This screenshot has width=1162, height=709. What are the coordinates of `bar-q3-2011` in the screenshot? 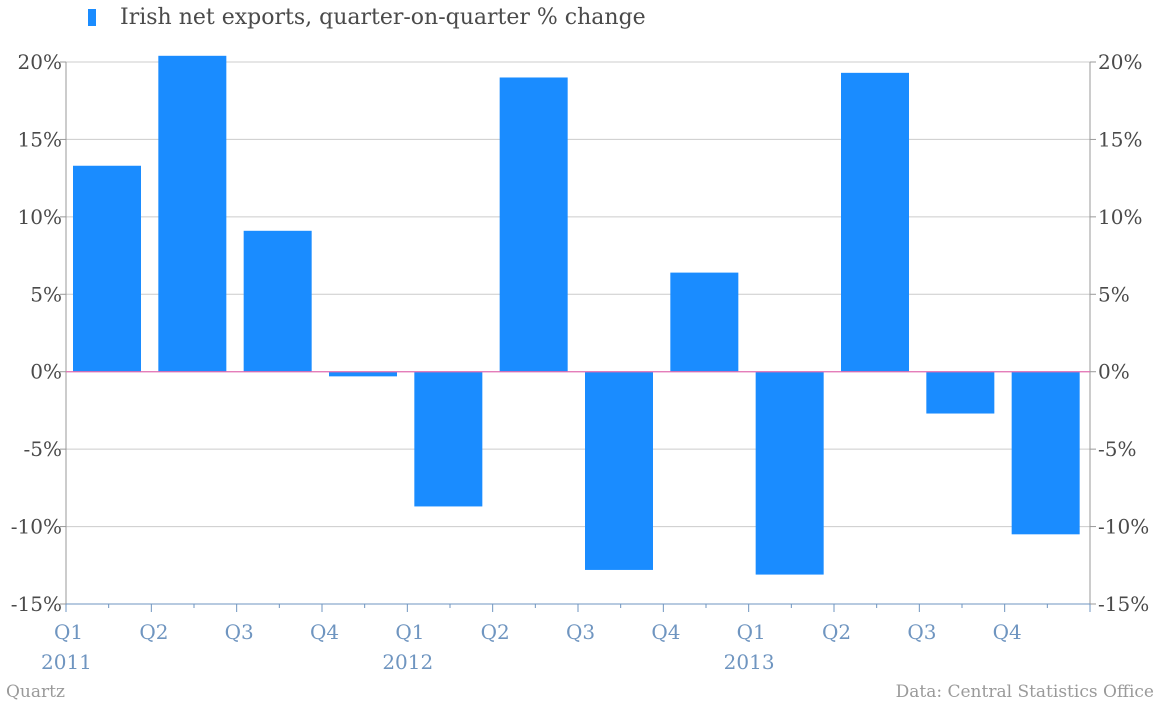 It's located at (277, 301).